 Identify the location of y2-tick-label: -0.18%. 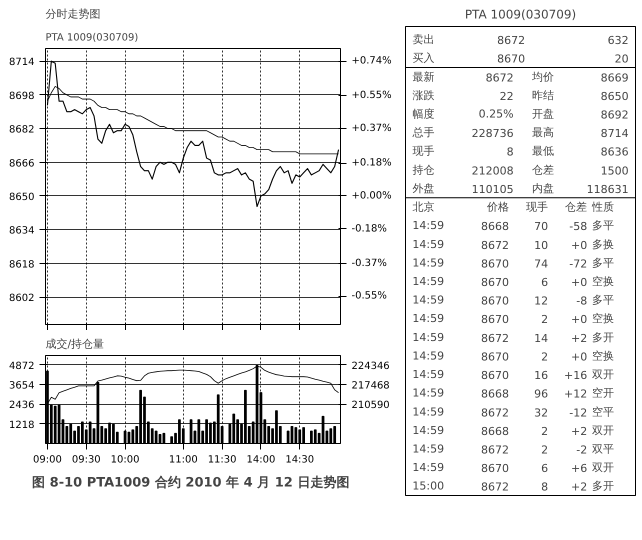
(369, 228).